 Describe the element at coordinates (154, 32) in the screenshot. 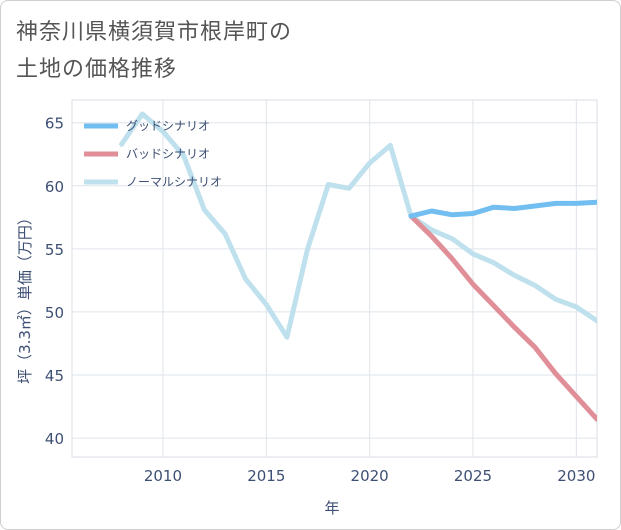

I see `title-line-1: 神奈川県横須賀市根岸町の` at that location.